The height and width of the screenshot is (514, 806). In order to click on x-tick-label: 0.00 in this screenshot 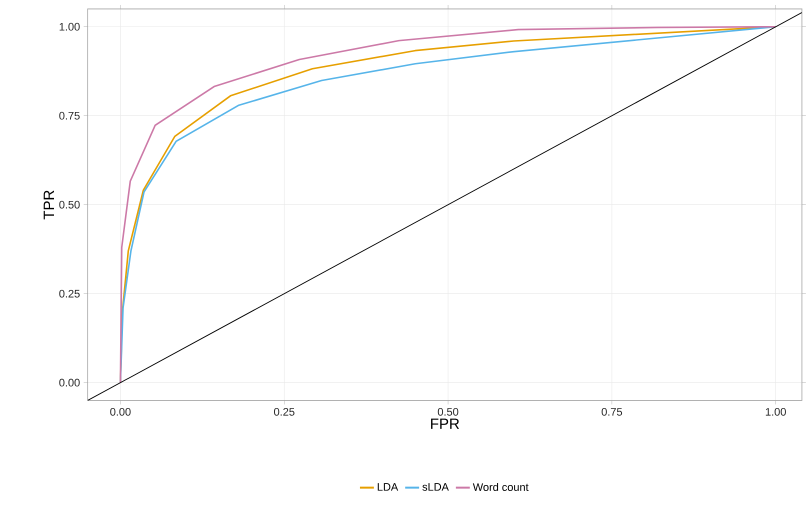, I will do `click(120, 412)`.